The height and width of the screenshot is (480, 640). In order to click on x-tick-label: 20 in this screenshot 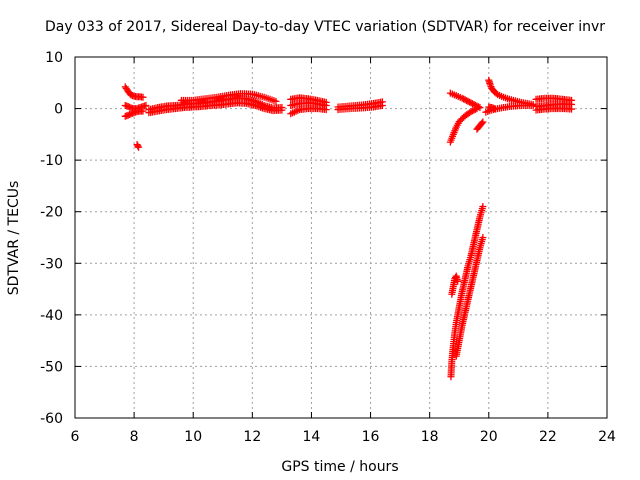, I will do `click(489, 437)`.